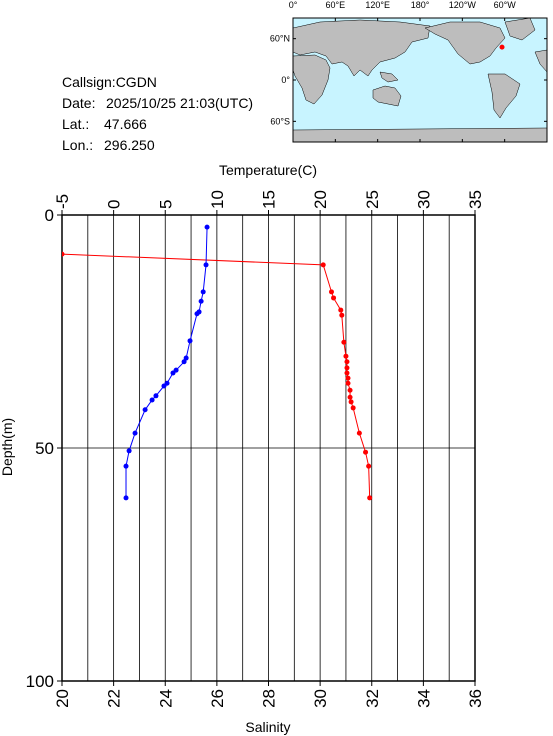 The width and height of the screenshot is (553, 736). What do you see at coordinates (77, 145) in the screenshot?
I see `lon-label: Lon.:` at bounding box center [77, 145].